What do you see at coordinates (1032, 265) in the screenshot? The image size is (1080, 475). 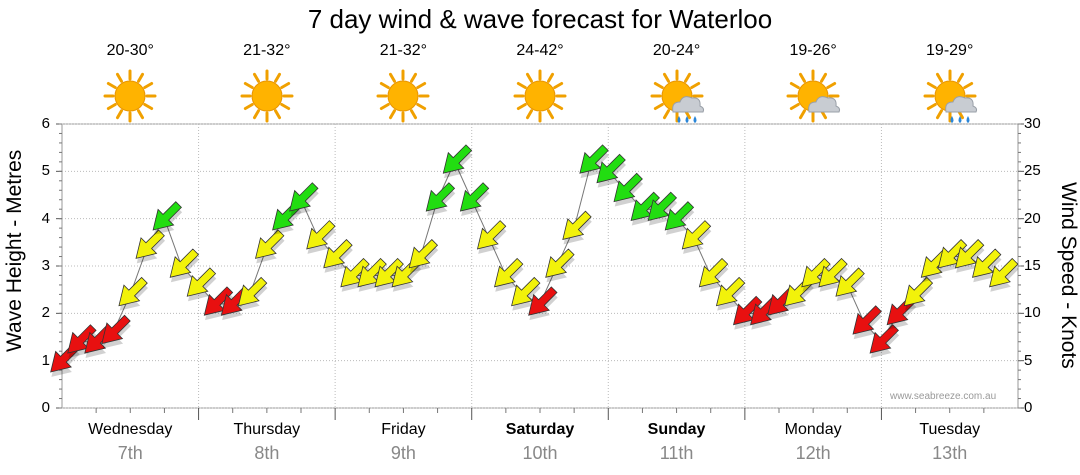 I see `right-tick-label: 15` at bounding box center [1032, 265].